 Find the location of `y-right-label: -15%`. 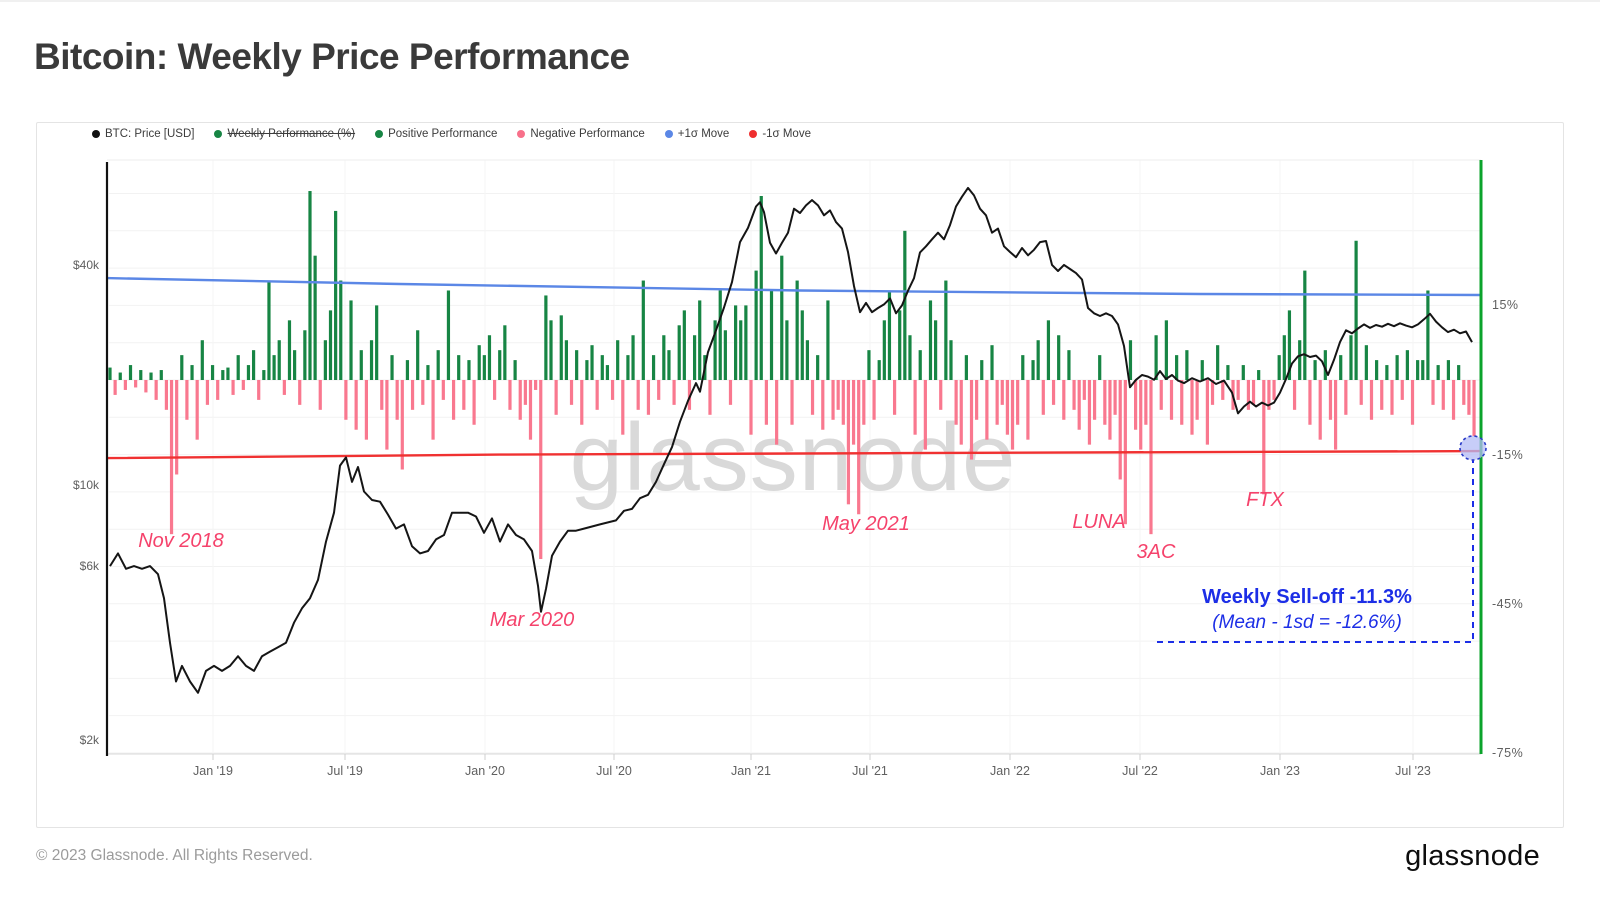

y-right-label: -15% is located at coordinates (1507, 455).